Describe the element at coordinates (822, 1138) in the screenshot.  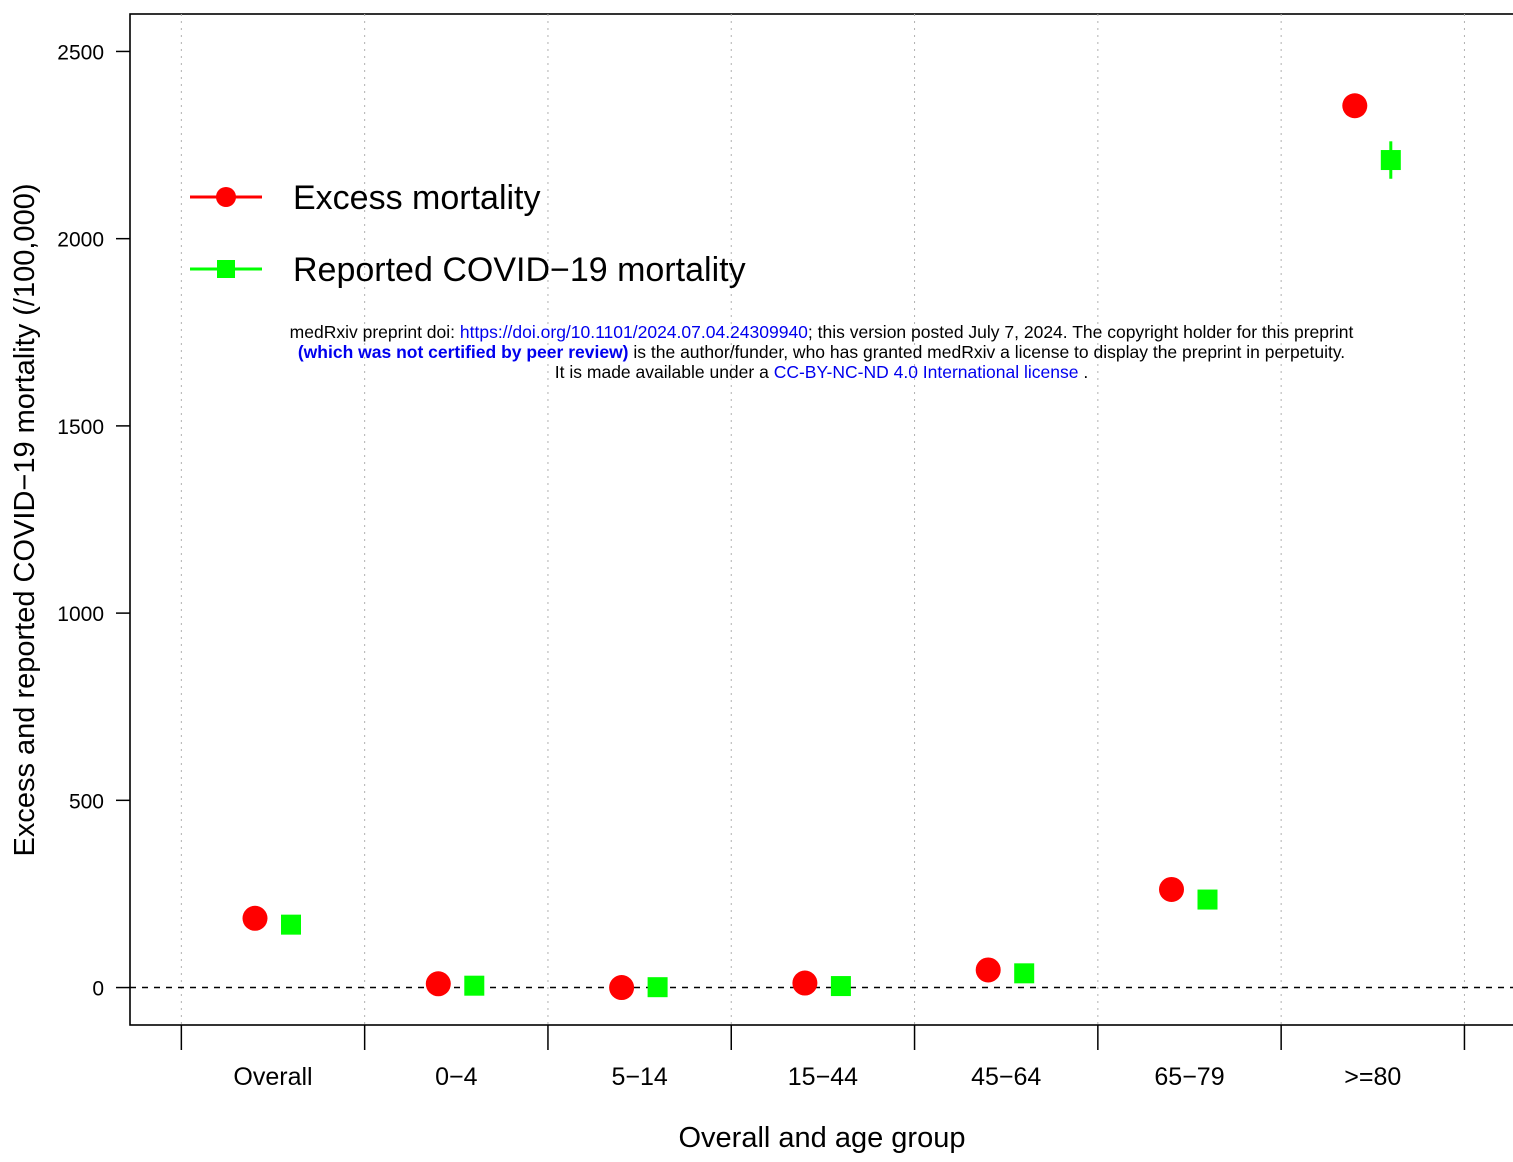
I see `x-axis-label: Overall and age group` at that location.